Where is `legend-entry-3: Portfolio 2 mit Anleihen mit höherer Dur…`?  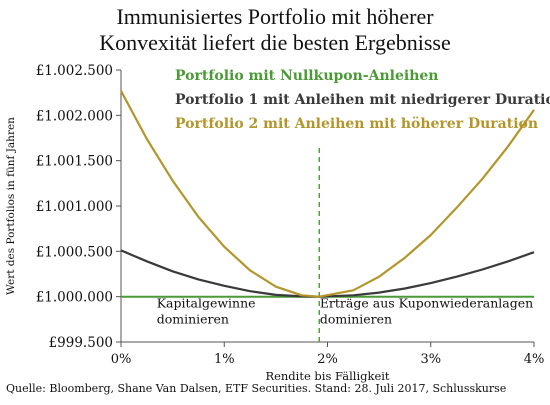
legend-entry-3: Portfolio 2 mit Anleihen mit höherer Dur… is located at coordinates (356, 124).